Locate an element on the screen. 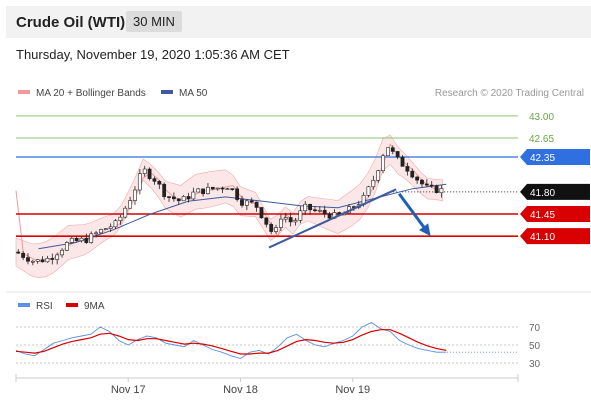  rsi-series-RSI is located at coordinates (231, 340).